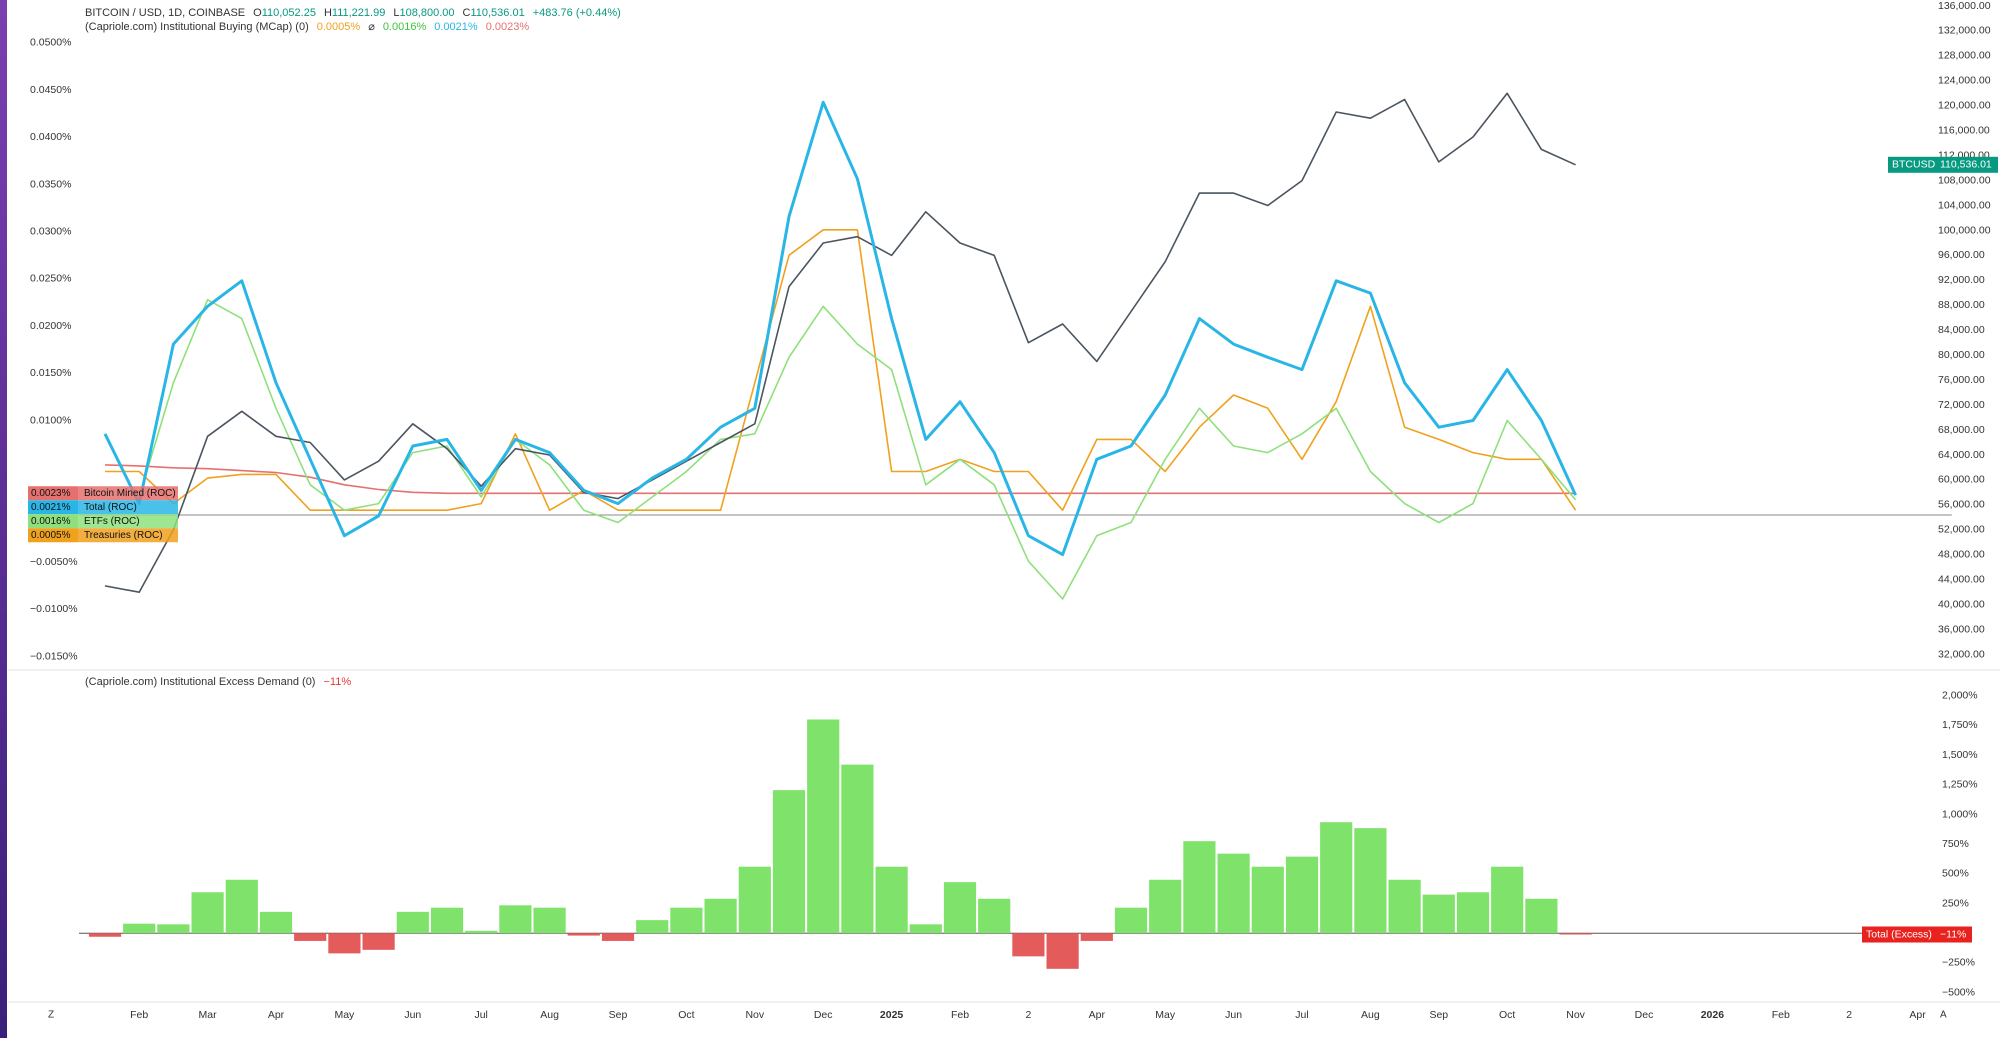  I want to click on zoom-button: Z, so click(51, 1015).